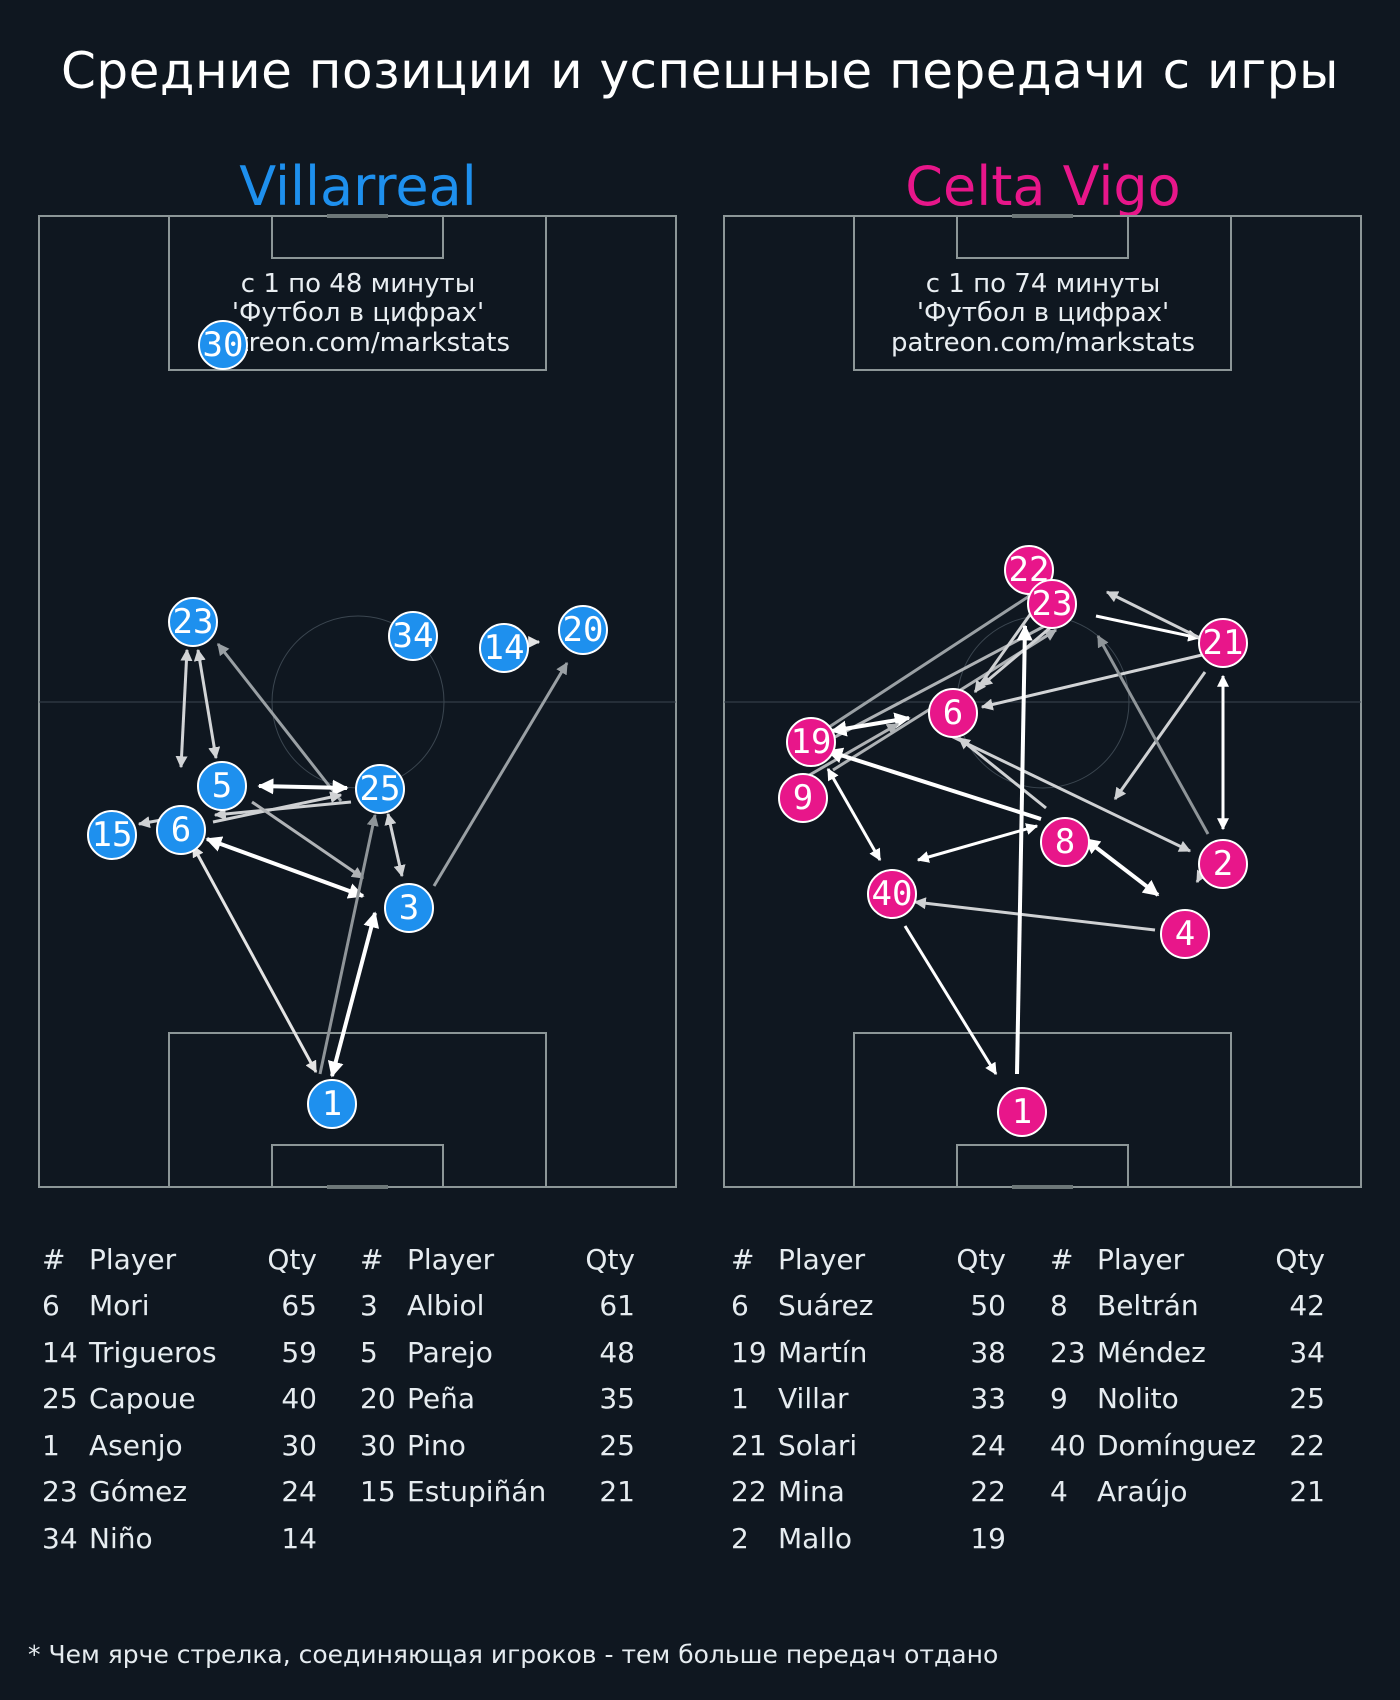  I want to click on player-node: 40, so click(892, 894).